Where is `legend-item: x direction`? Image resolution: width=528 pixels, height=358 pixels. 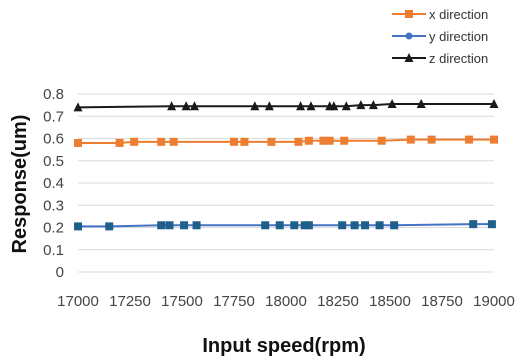 legend-item: x direction is located at coordinates (440, 14).